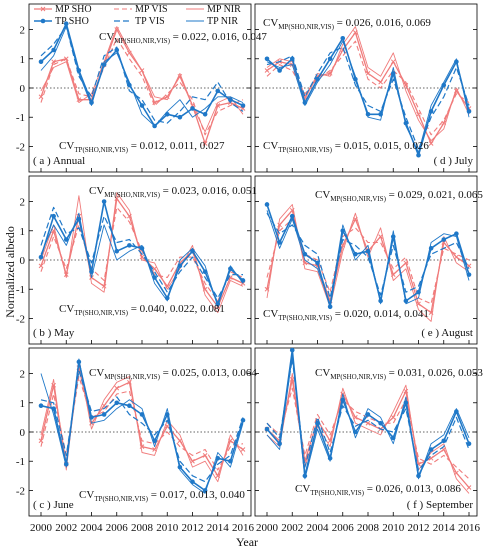  I want to click on panel-label: ( e ) August, so click(447, 333).